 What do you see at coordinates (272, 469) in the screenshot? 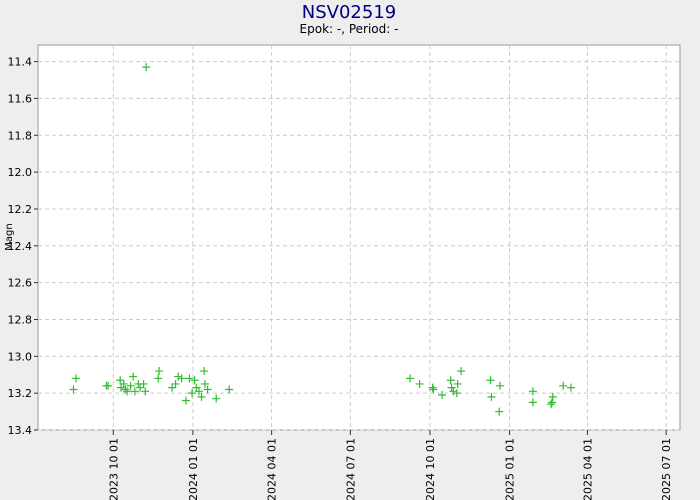
I see `x-tick-label: 2024 04 01` at bounding box center [272, 469].